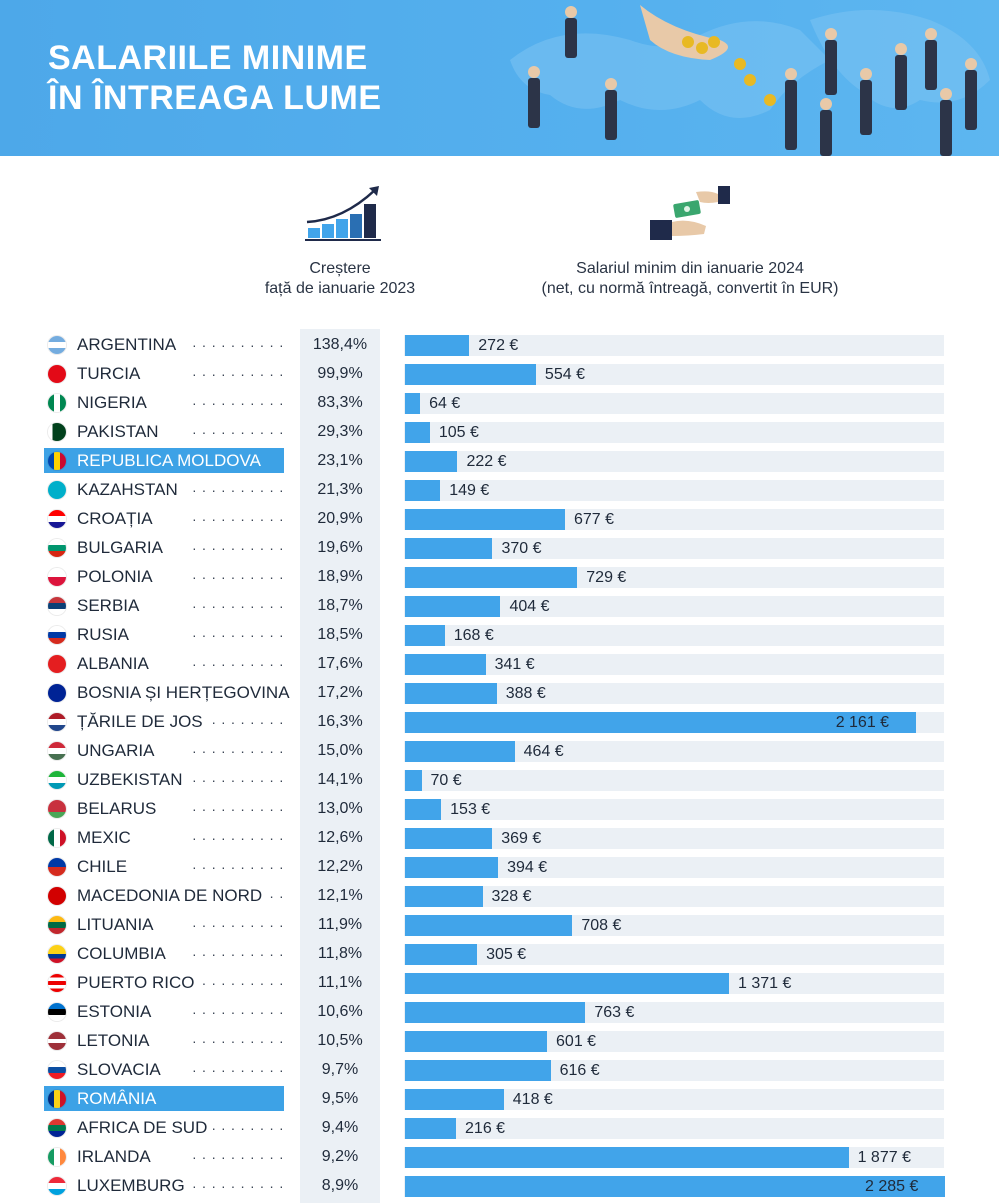  I want to click on country-name: BELARUS, so click(119, 809).